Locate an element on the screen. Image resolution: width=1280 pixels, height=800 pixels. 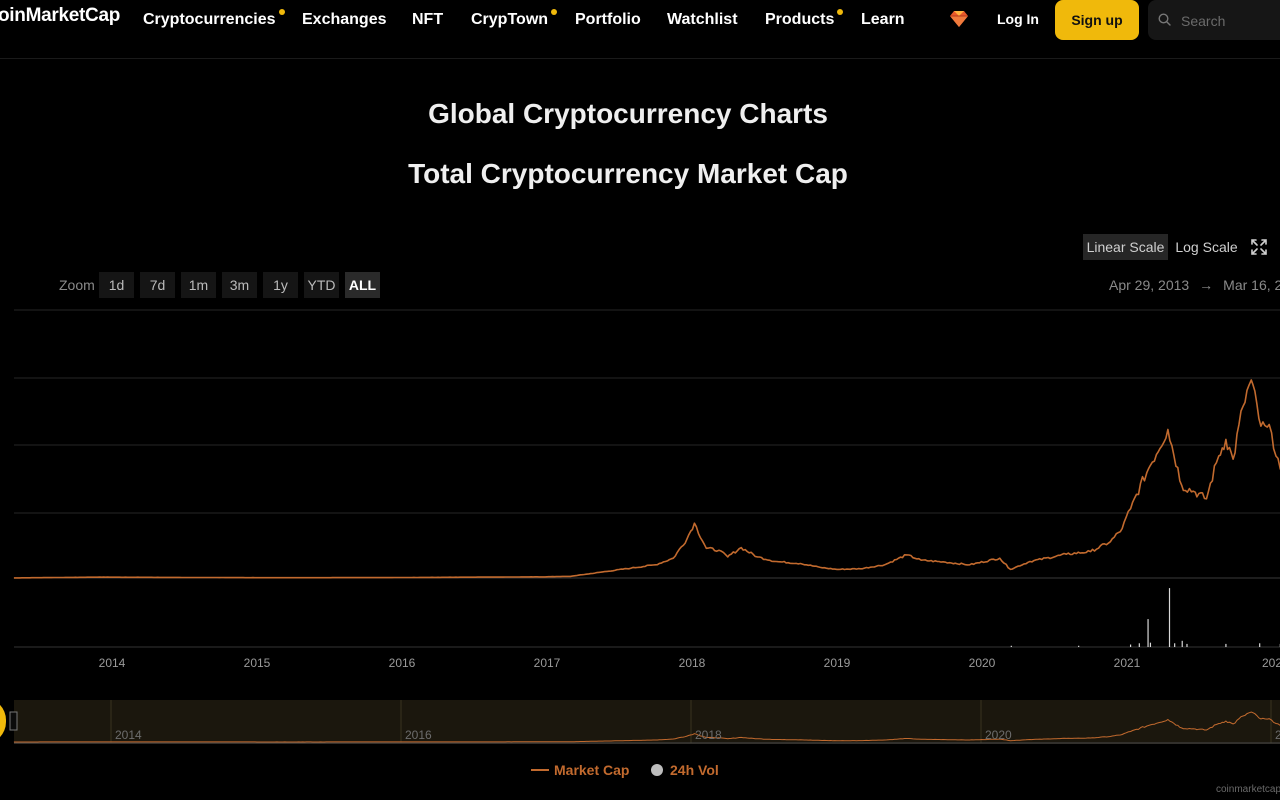
x-axis-labels: 2014 2015 2016 2017 2018 2019 2020 2021 202 is located at coordinates (689, 663).